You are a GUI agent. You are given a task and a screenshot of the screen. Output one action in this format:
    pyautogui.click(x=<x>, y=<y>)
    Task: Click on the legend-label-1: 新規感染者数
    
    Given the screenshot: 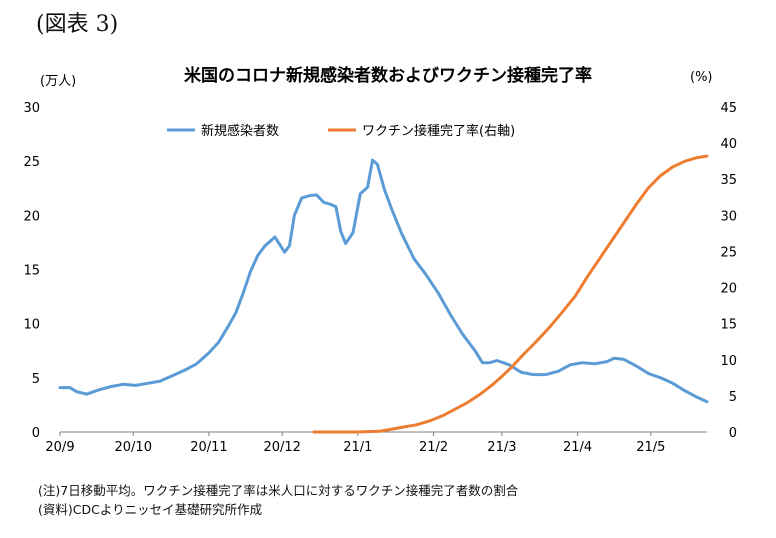 What is the action you would take?
    pyautogui.click(x=240, y=131)
    